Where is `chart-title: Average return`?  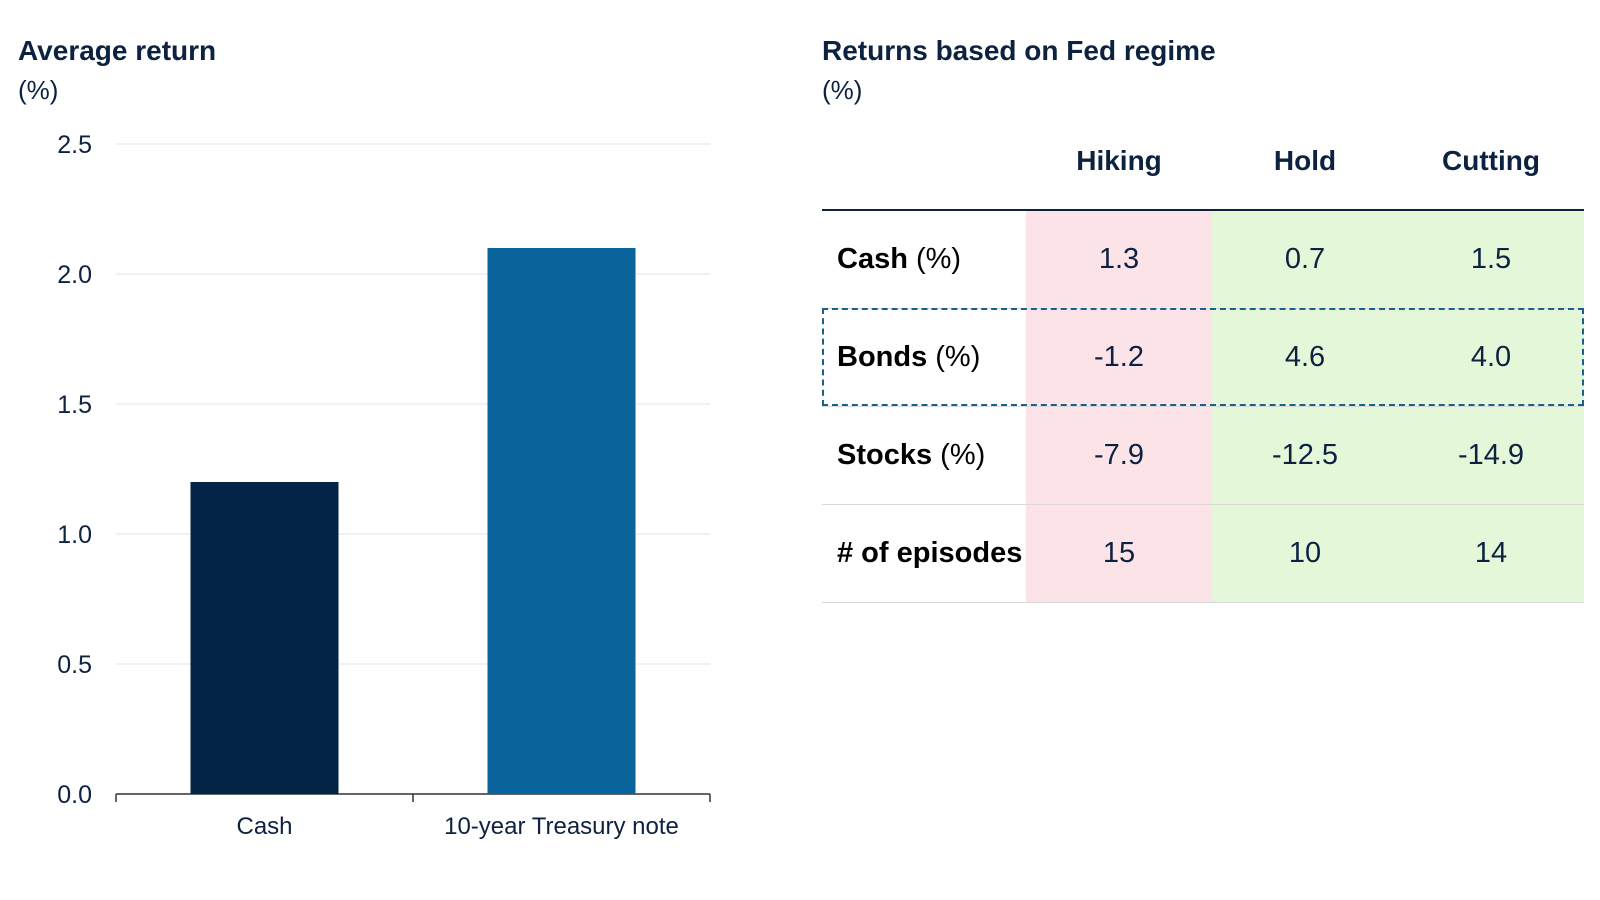 chart-title: Average return is located at coordinates (117, 50).